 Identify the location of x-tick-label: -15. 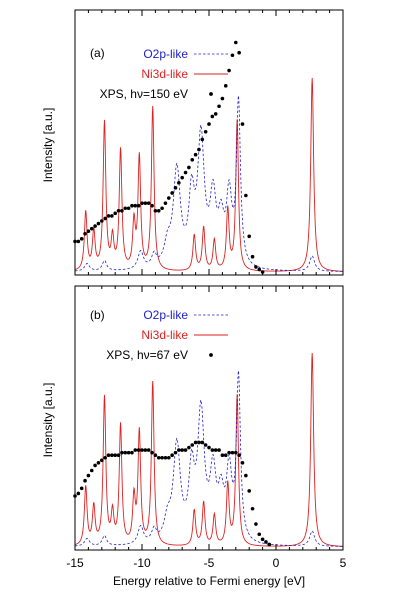
(75, 563).